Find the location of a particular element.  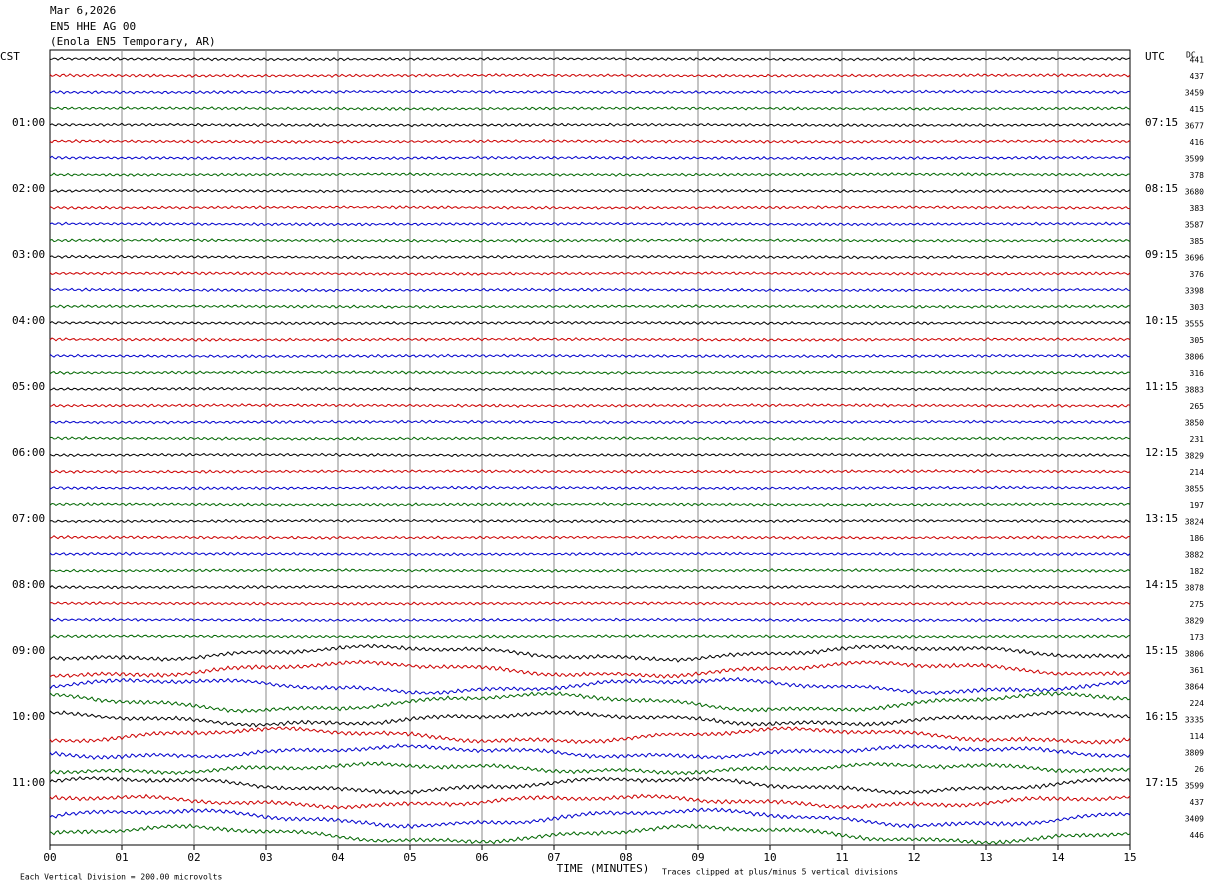

dc-offset: 3677 is located at coordinates (1194, 126).